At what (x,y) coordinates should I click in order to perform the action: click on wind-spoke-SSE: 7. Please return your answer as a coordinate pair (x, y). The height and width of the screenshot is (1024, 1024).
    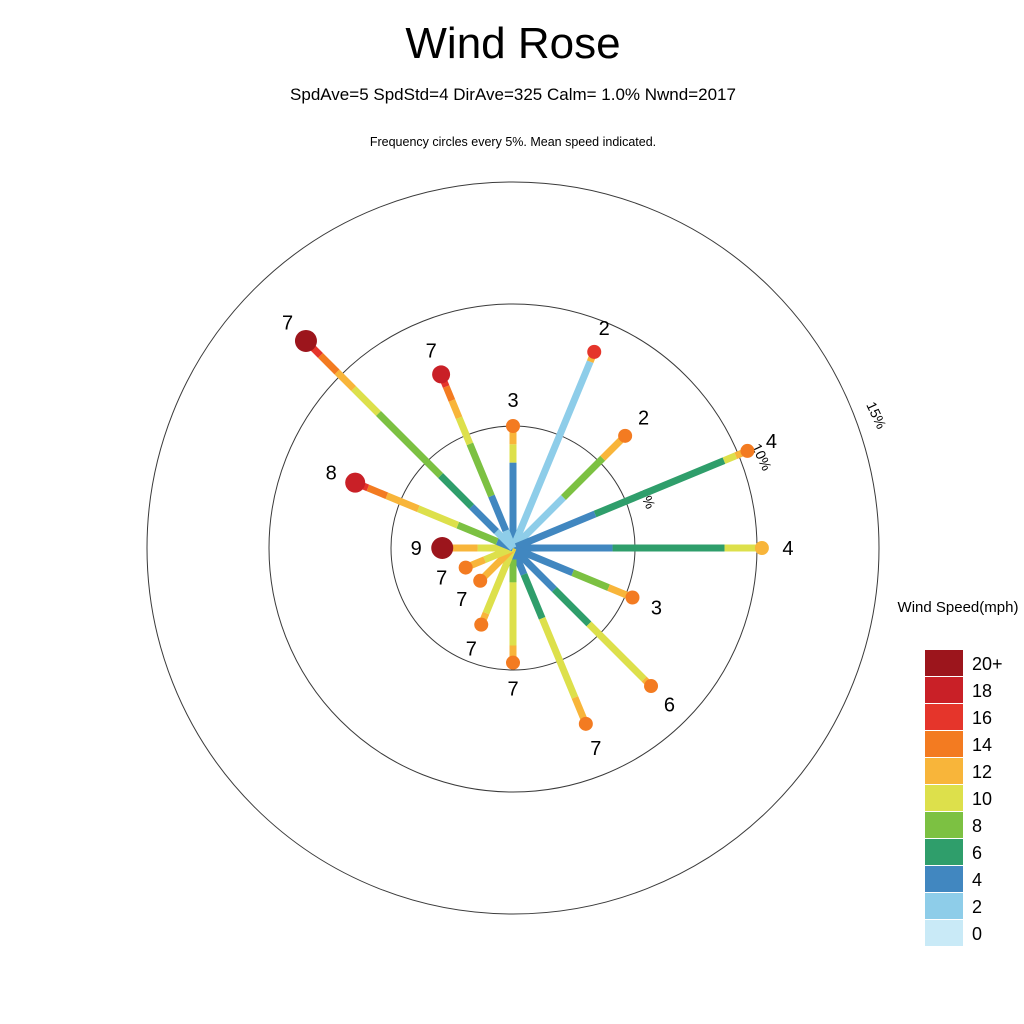
    Looking at the image, I should click on (555, 653).